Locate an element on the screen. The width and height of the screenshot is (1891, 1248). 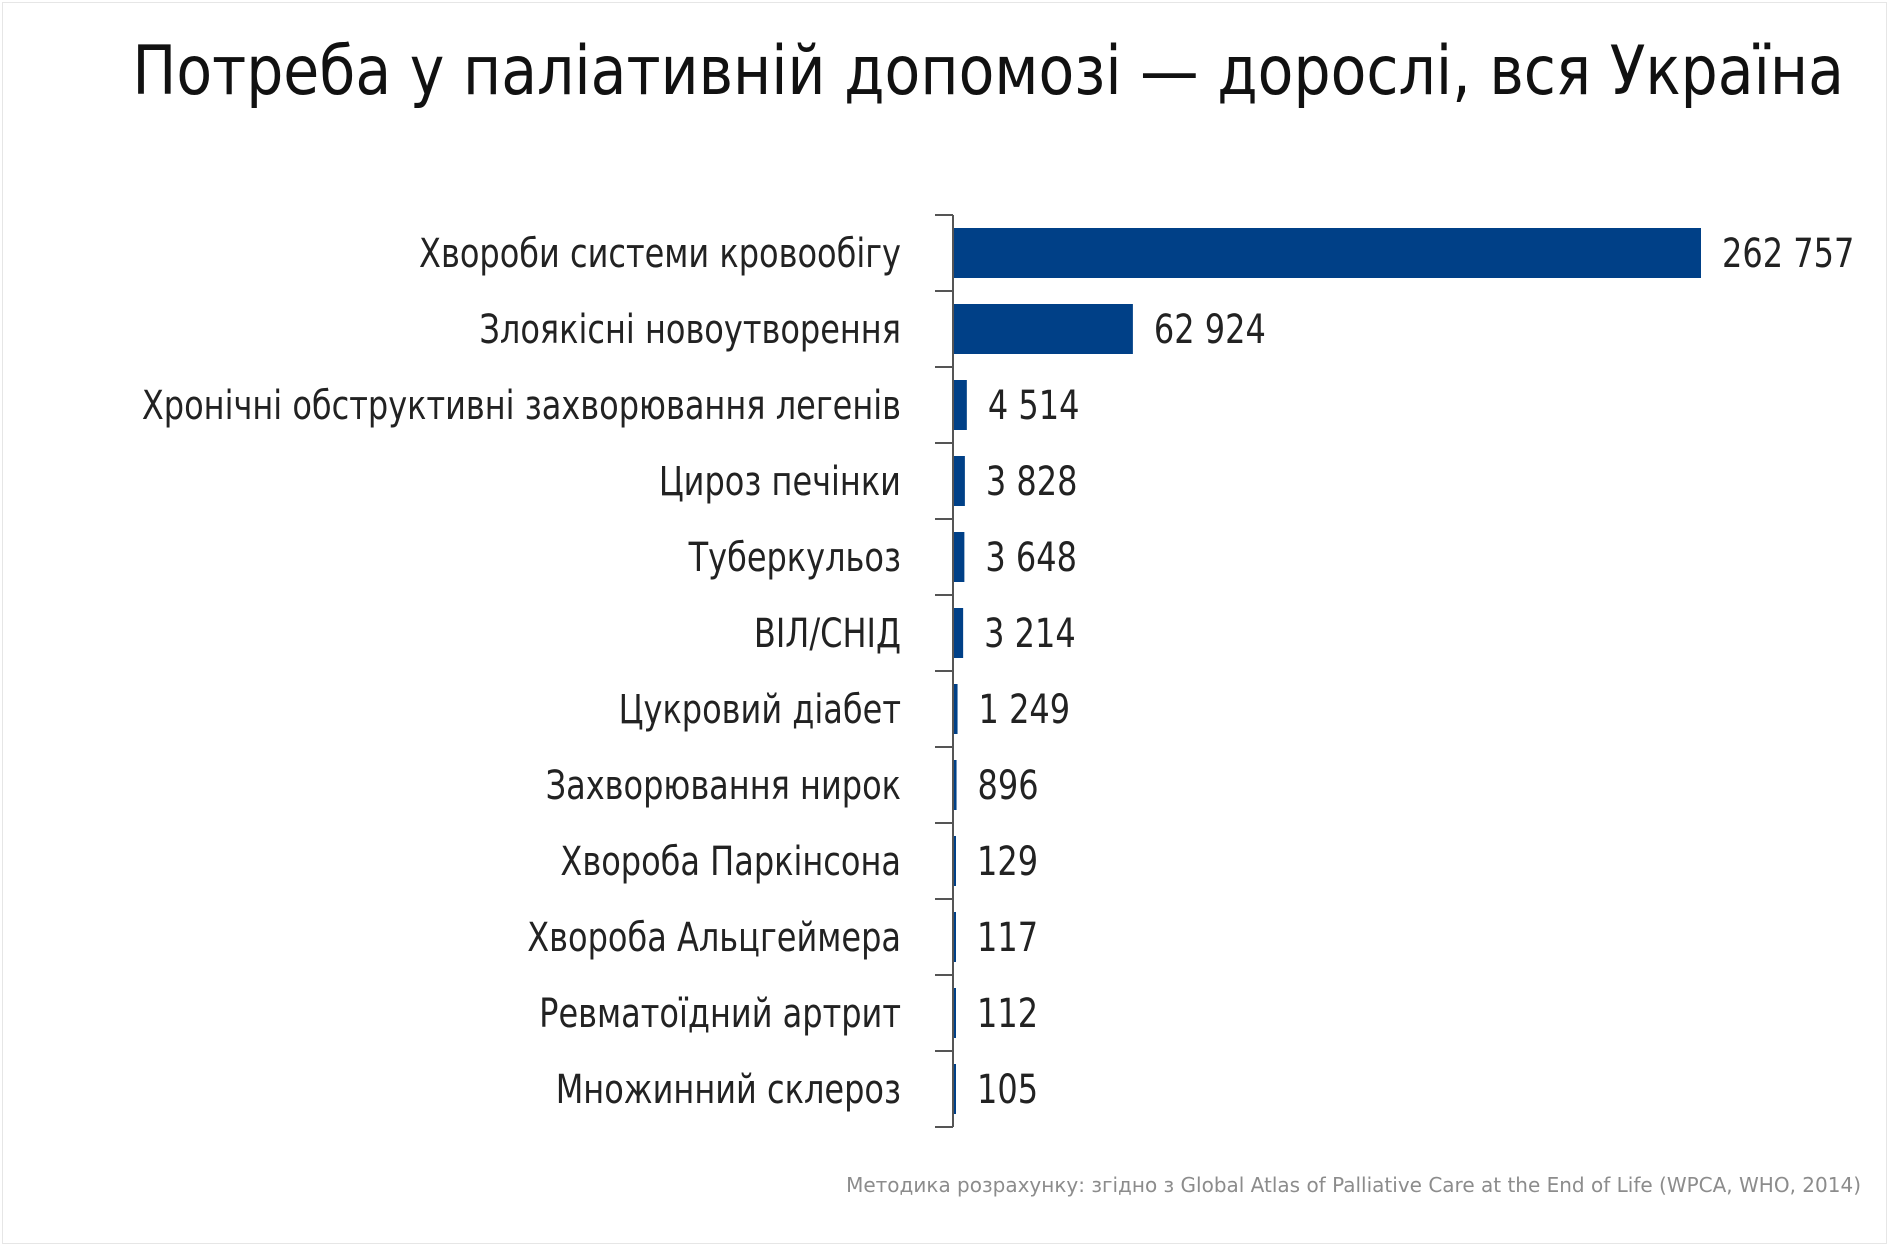
value-label: 129 is located at coordinates (1007, 860).